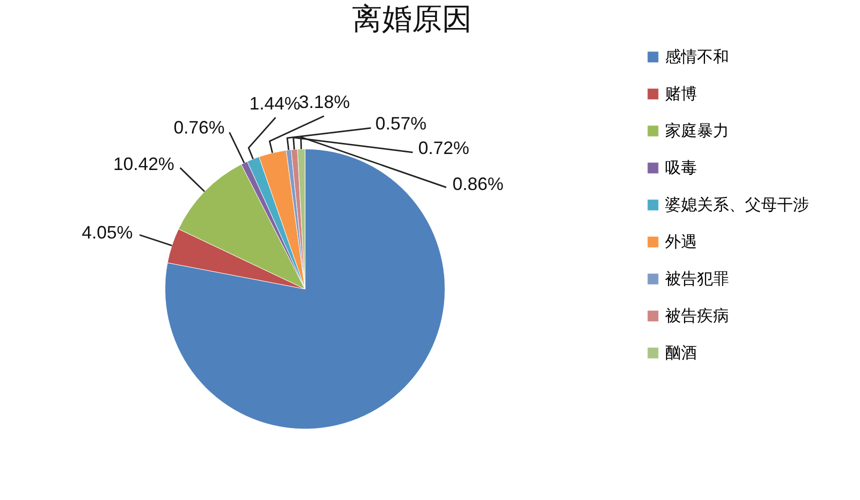 The height and width of the screenshot is (500, 860). What do you see at coordinates (444, 148) in the screenshot?
I see `data-label: 0.72%` at bounding box center [444, 148].